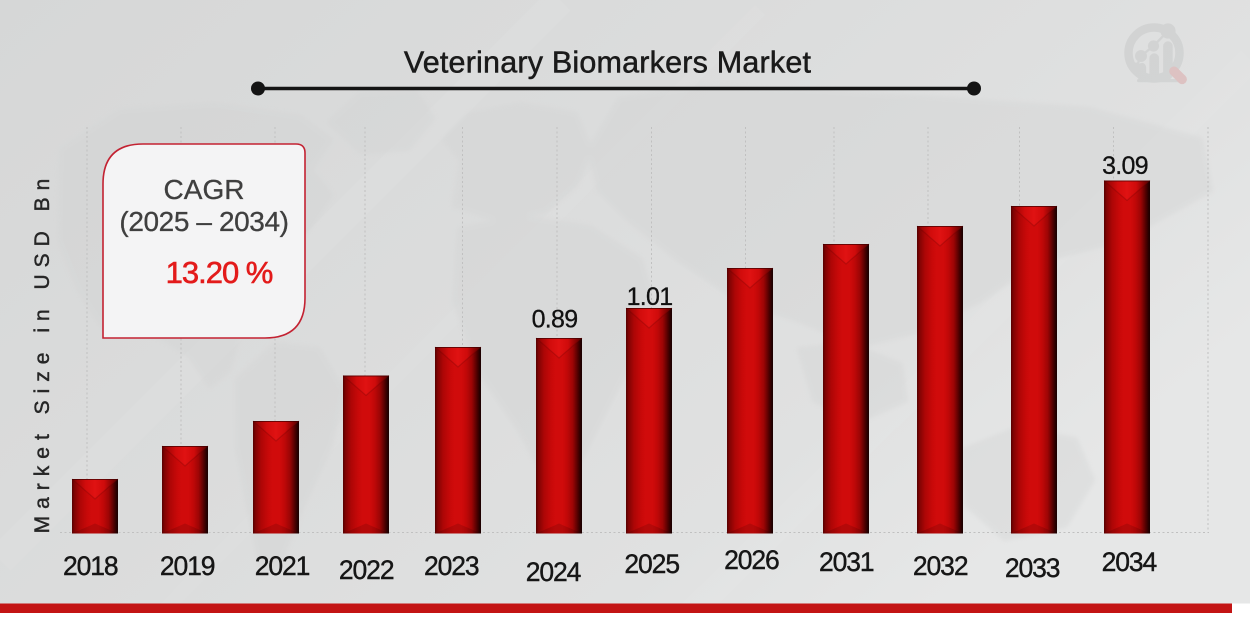  I want to click on svg-text: 2023, so click(451, 566).